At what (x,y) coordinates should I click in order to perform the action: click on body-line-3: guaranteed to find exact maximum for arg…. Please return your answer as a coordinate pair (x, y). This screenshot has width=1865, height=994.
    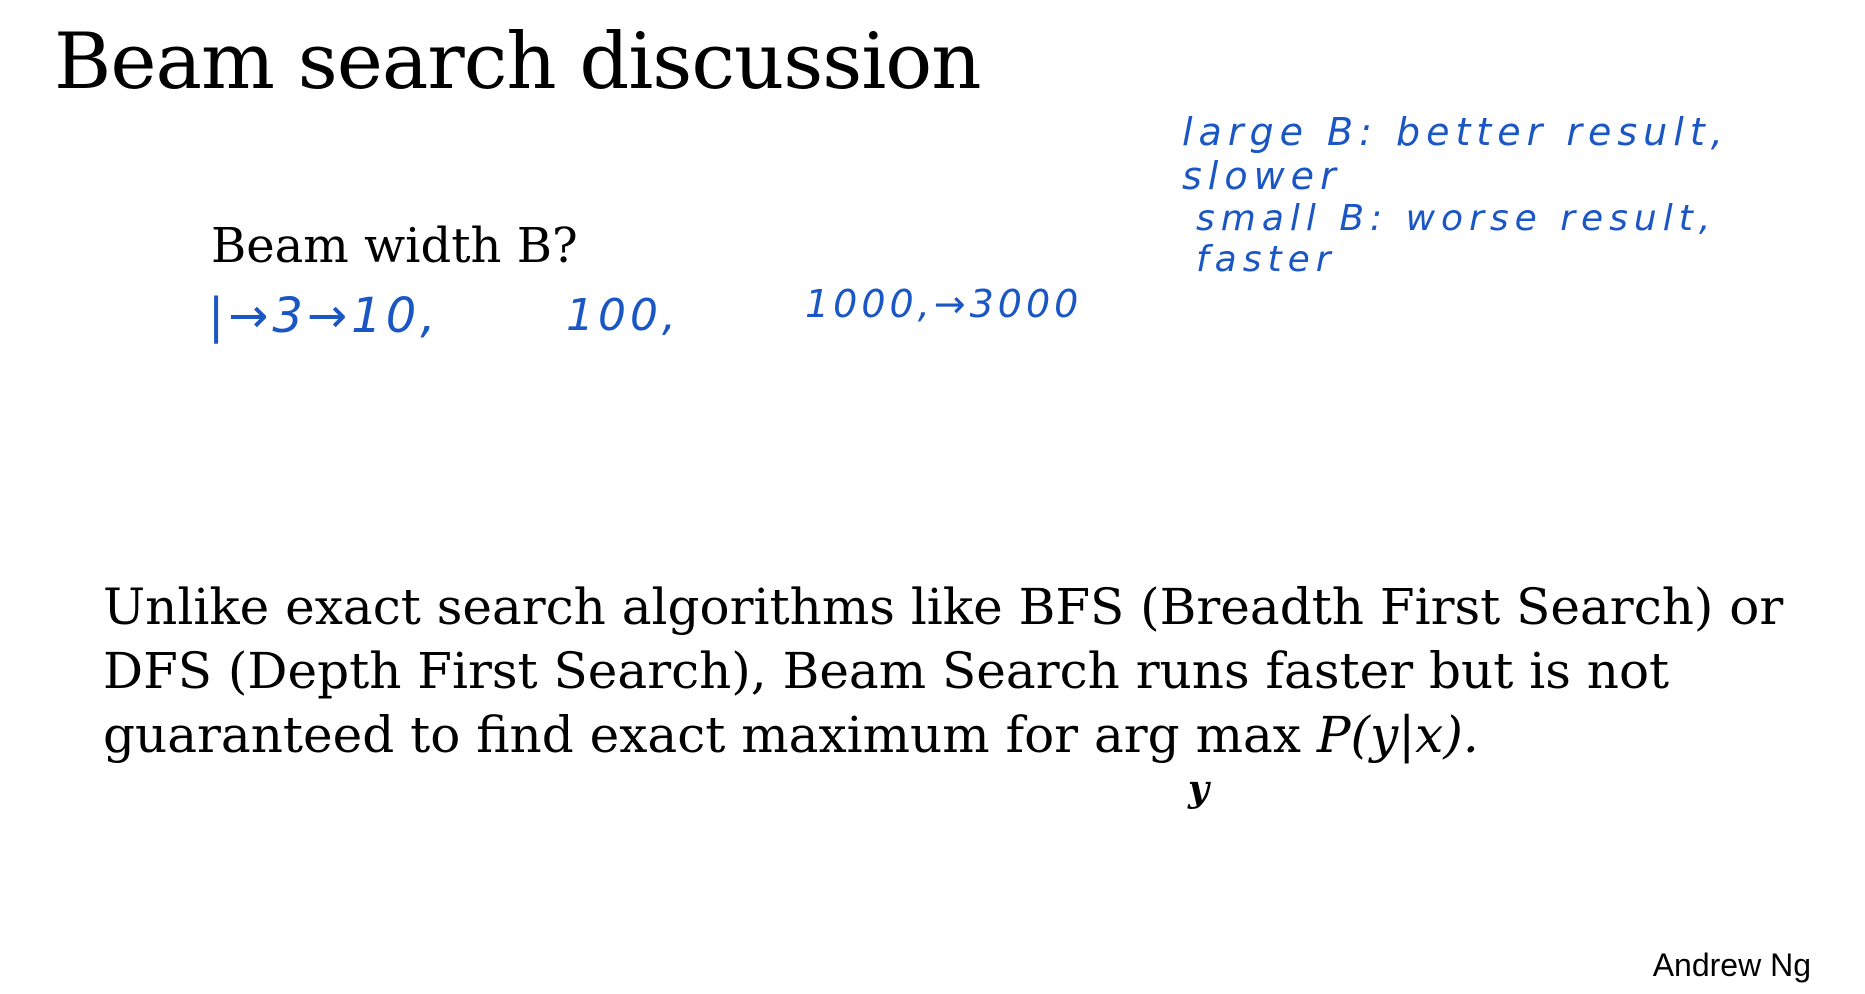
    Looking at the image, I should click on (953, 735).